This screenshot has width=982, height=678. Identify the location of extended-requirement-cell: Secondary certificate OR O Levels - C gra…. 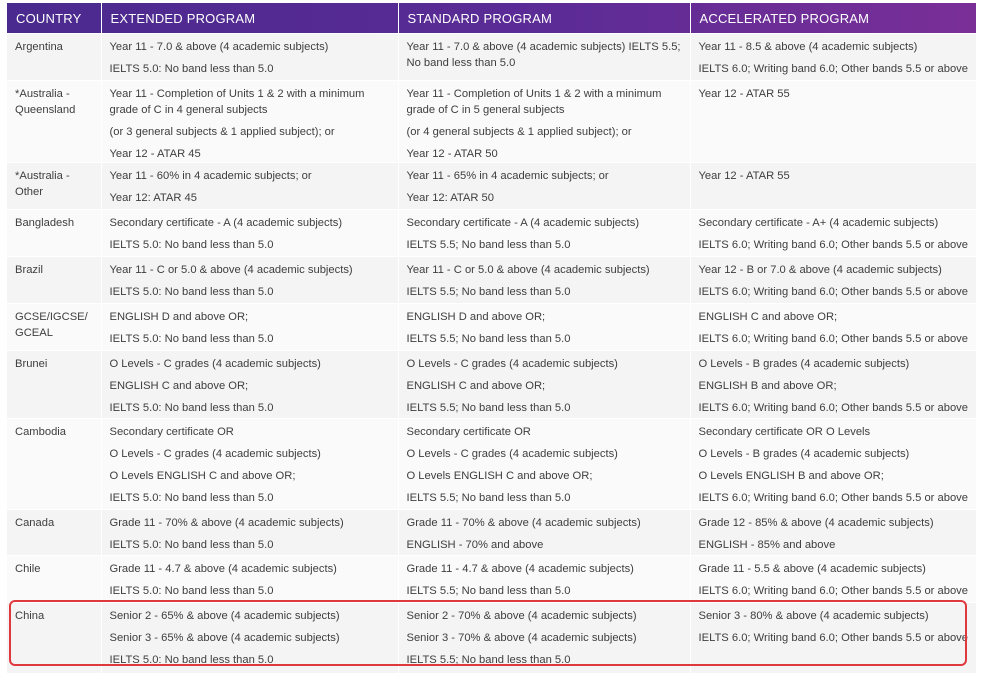
(249, 464).